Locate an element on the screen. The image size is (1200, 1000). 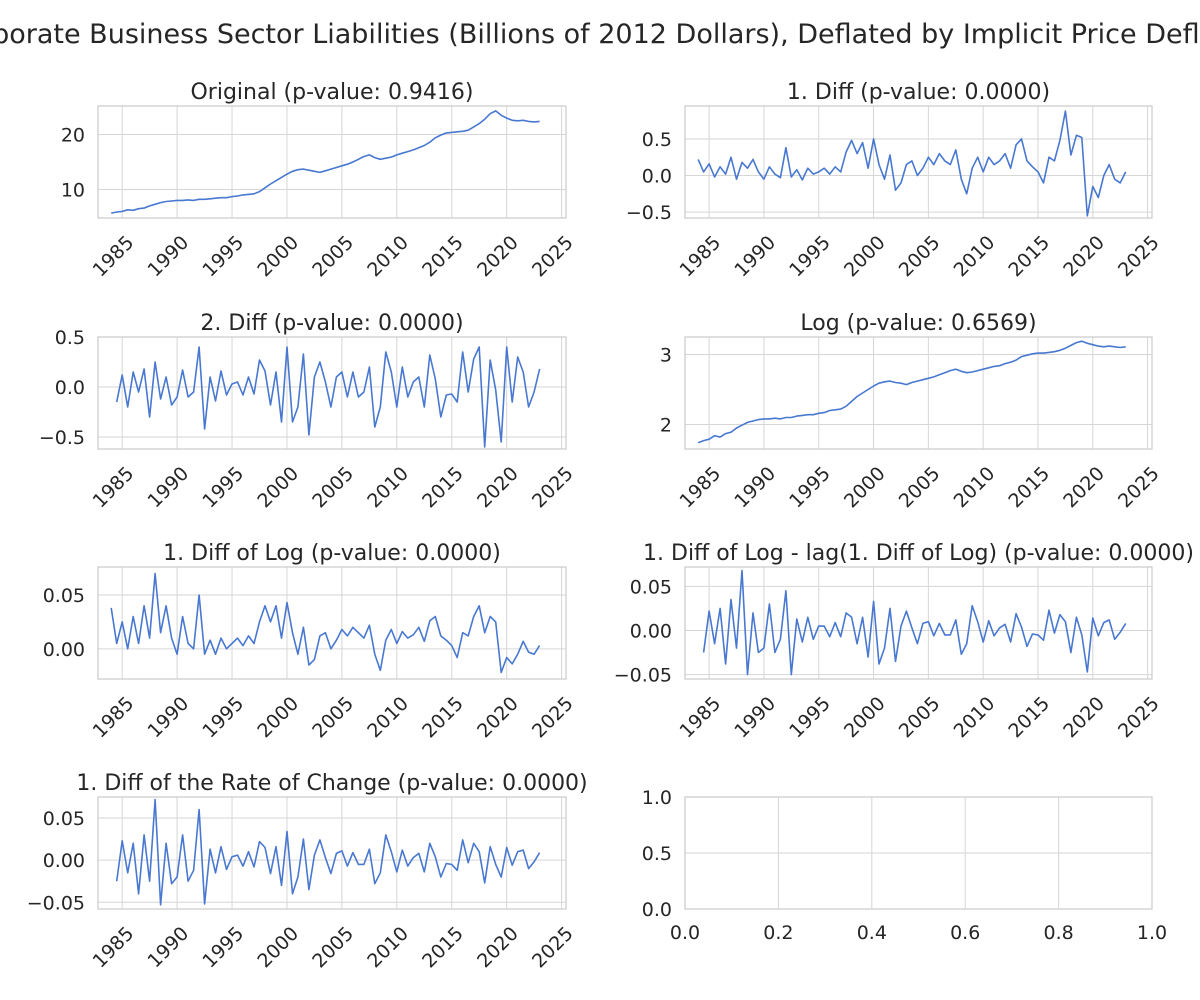
y-tick-label: 20 is located at coordinates (73, 136).